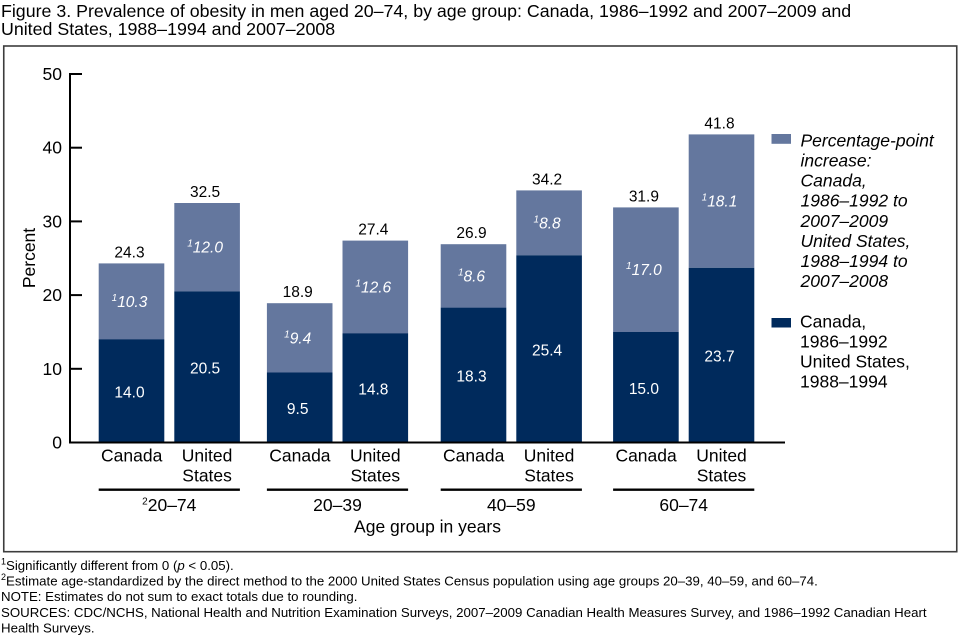  What do you see at coordinates (836, 161) in the screenshot?
I see `svg-text: increase:` at bounding box center [836, 161].